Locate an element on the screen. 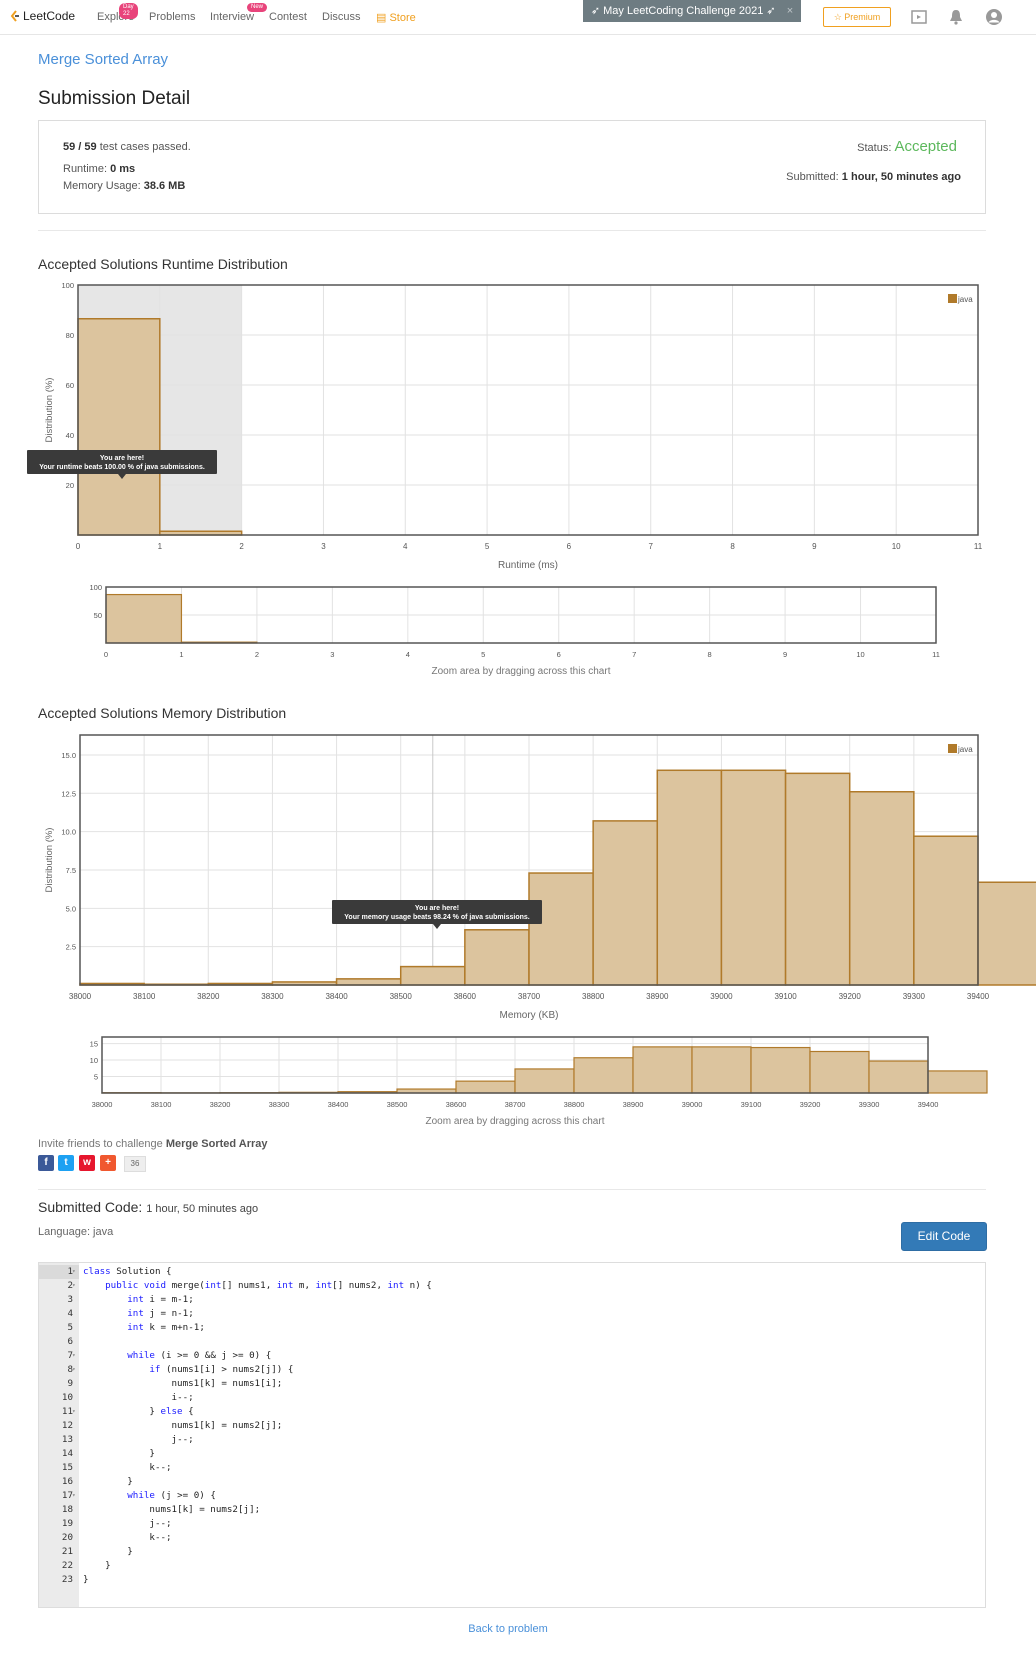  x-tick-label: 3 is located at coordinates (332, 654).